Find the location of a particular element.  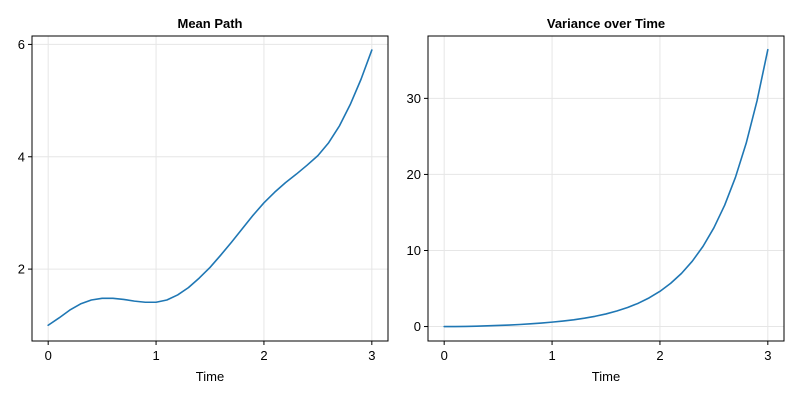

y-tick-label: 10 is located at coordinates (414, 250).